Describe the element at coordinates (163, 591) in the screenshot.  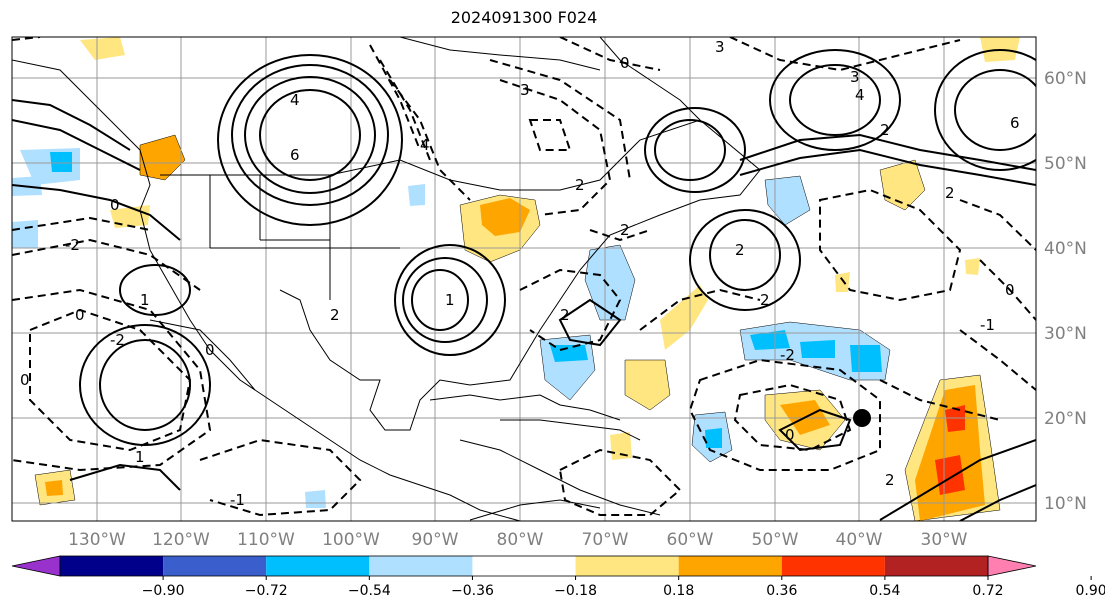
I see `colorbar-tick-label: −0.90` at that location.